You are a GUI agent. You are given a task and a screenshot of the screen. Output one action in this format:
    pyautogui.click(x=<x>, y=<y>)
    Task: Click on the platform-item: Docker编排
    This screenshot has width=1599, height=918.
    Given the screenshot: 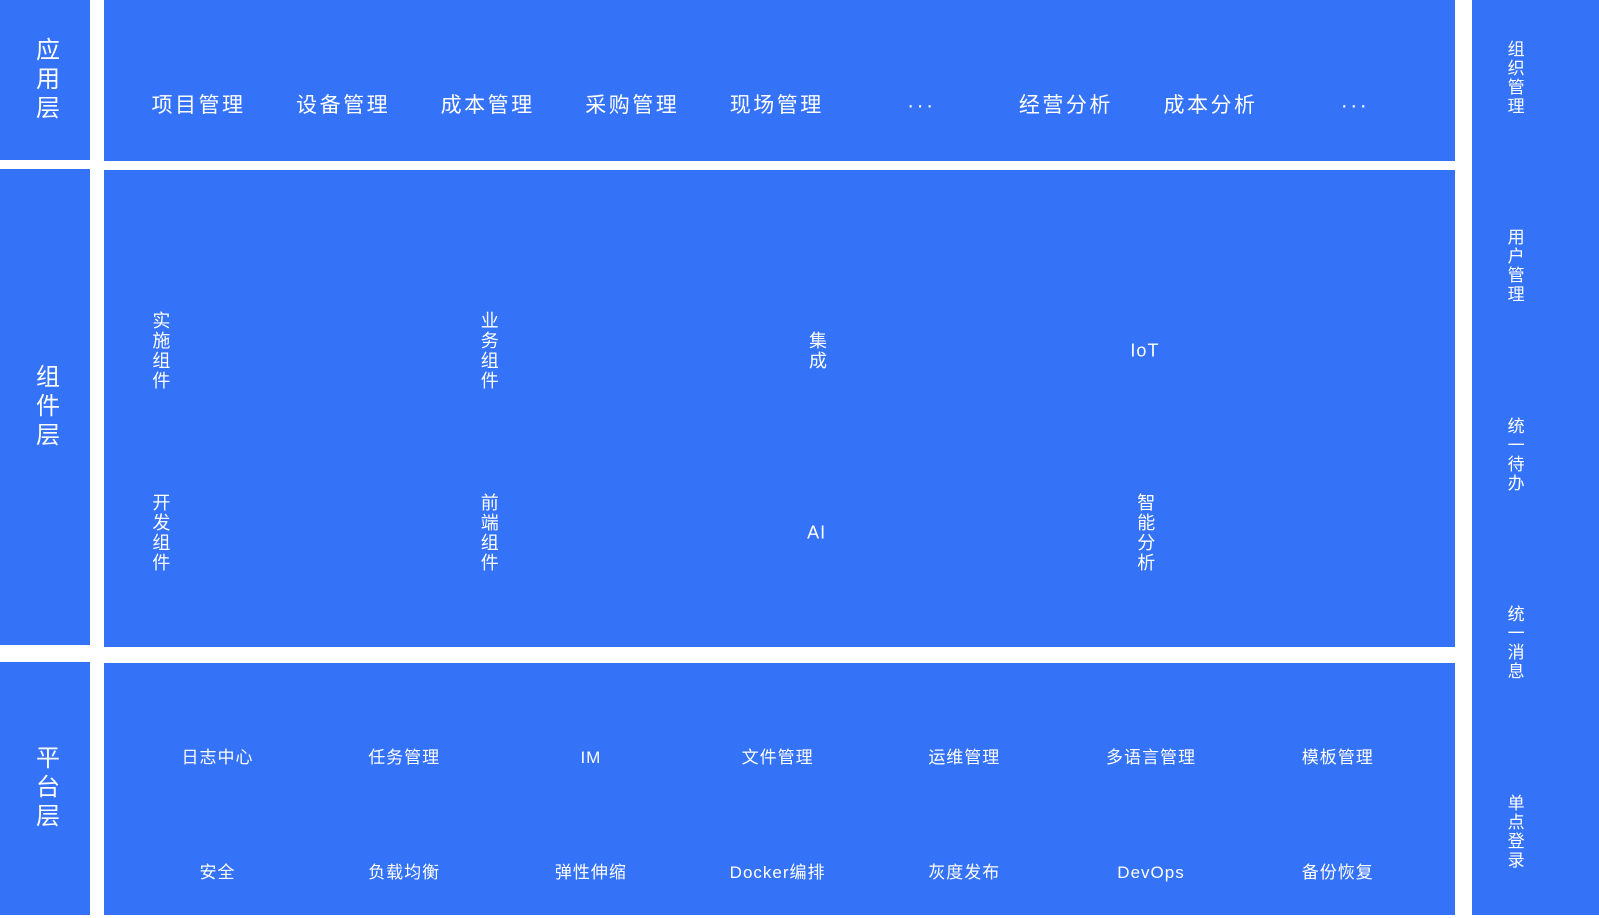 What is the action you would take?
    pyautogui.click(x=777, y=873)
    